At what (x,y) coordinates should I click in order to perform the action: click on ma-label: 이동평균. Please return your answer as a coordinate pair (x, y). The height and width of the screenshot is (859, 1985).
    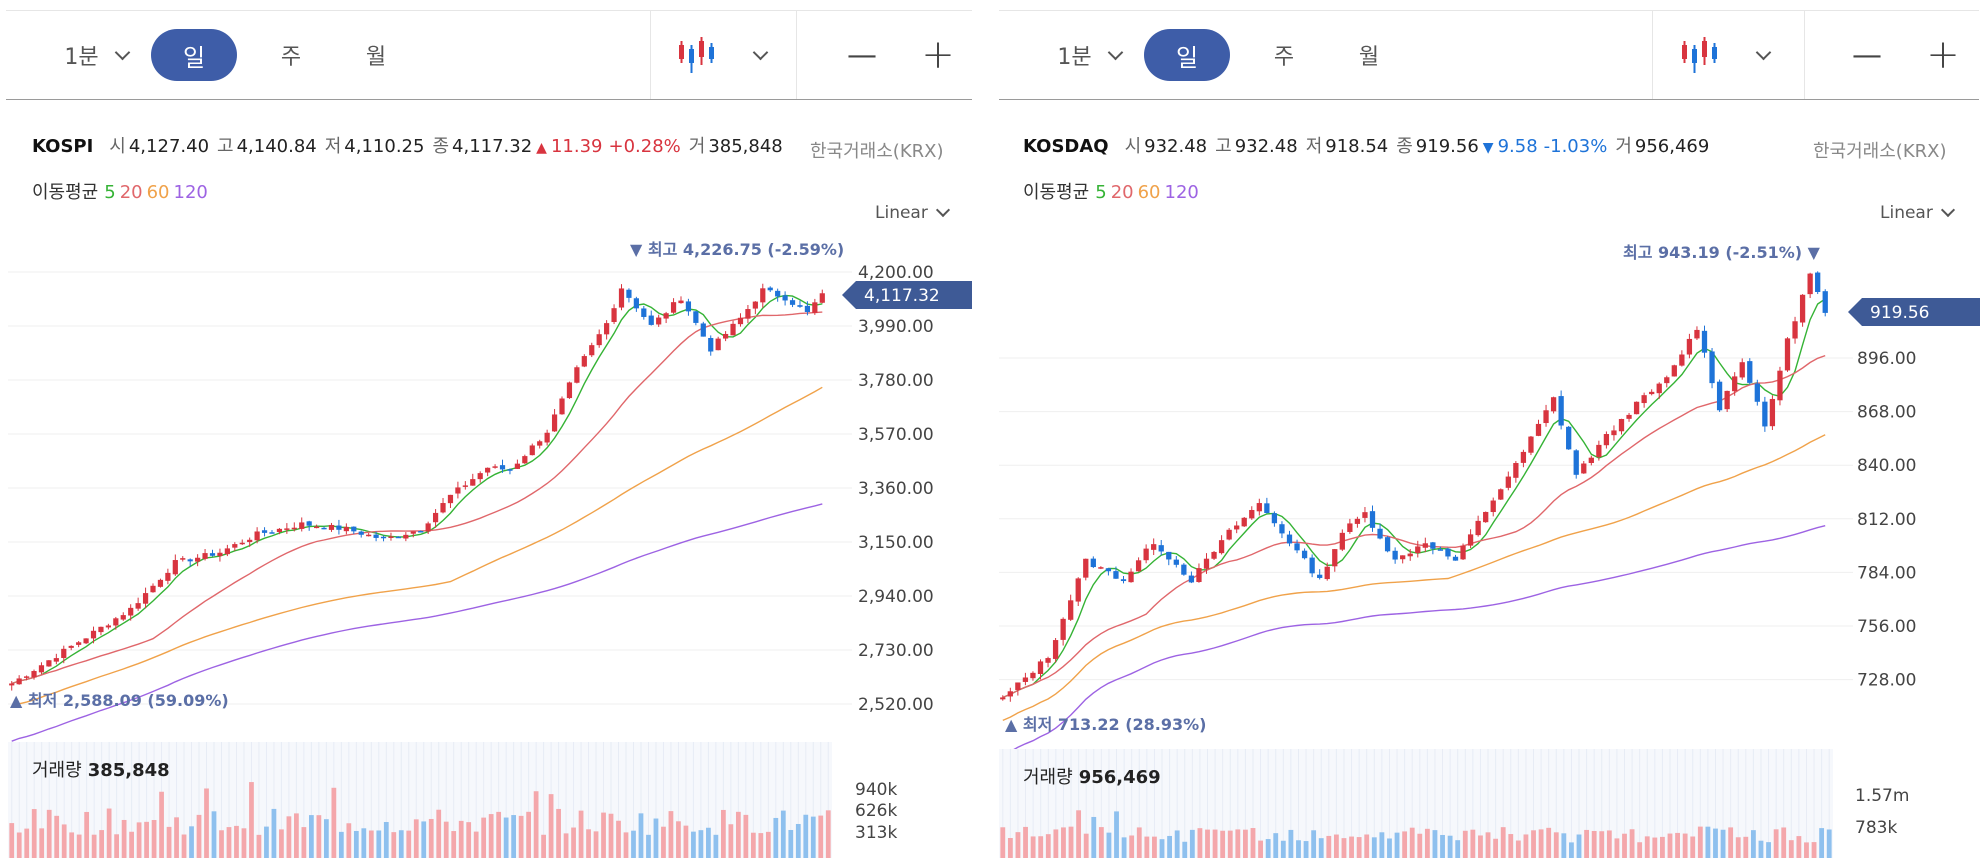
    Looking at the image, I should click on (65, 192).